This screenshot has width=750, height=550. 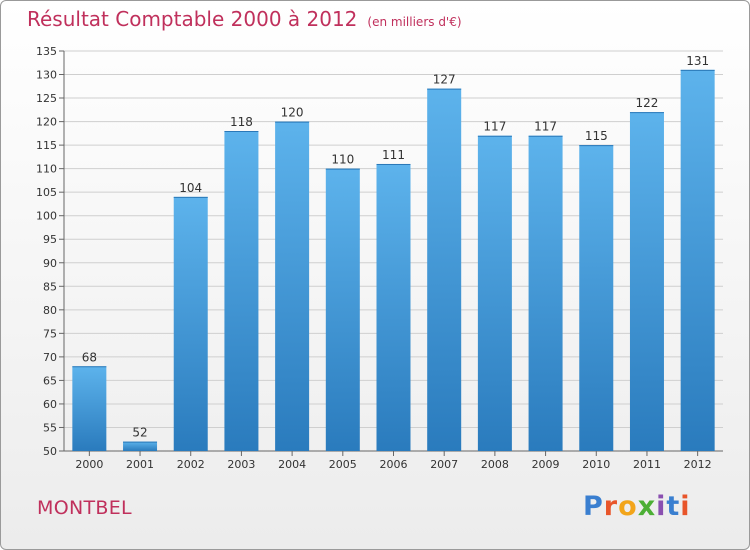 What do you see at coordinates (394, 464) in the screenshot?
I see `x-tick-label: 2006` at bounding box center [394, 464].